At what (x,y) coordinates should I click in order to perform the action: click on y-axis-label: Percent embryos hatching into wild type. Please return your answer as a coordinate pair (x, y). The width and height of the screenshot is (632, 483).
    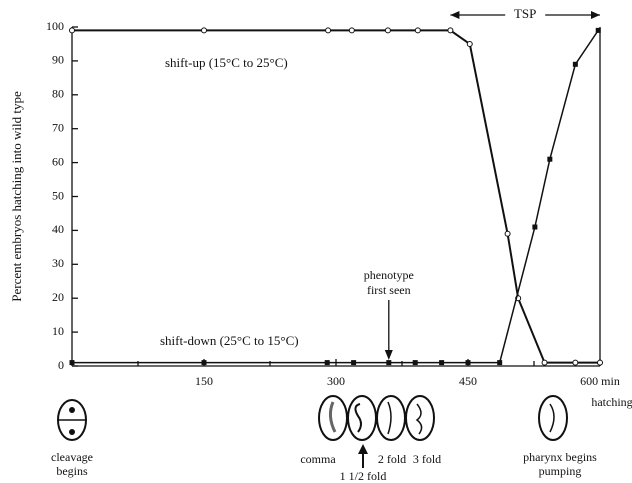
    Looking at the image, I should click on (16, 196).